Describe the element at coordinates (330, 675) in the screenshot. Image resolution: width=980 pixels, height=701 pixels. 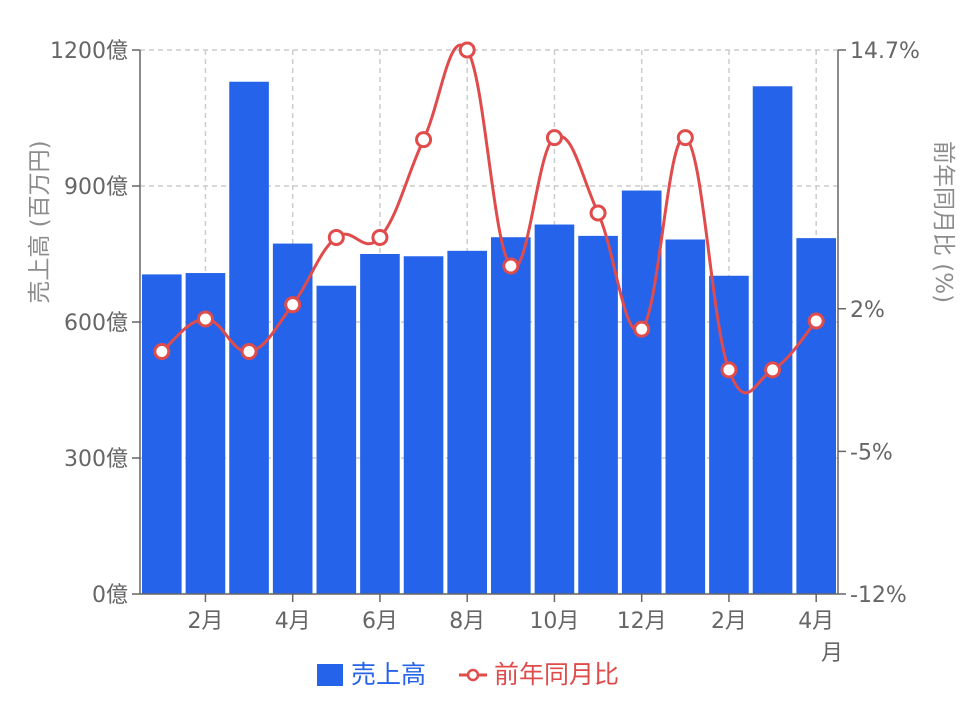
I see `legend-swatch-bar` at that location.